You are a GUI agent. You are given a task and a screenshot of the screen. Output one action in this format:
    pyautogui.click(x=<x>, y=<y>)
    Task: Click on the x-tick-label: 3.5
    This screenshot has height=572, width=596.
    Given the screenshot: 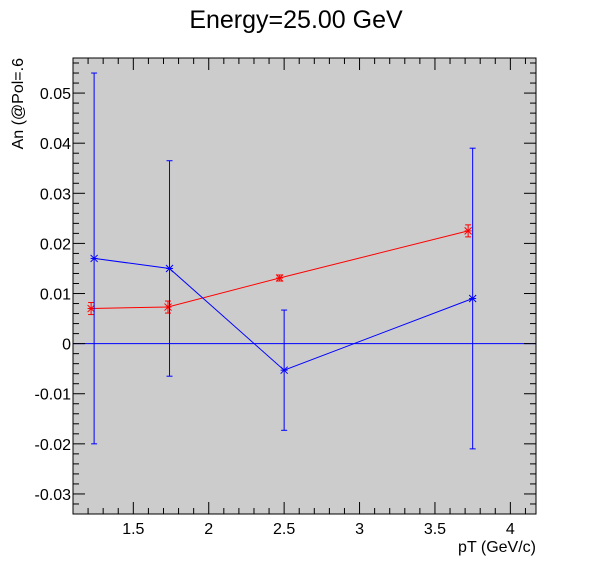 What is the action you would take?
    pyautogui.click(x=435, y=529)
    